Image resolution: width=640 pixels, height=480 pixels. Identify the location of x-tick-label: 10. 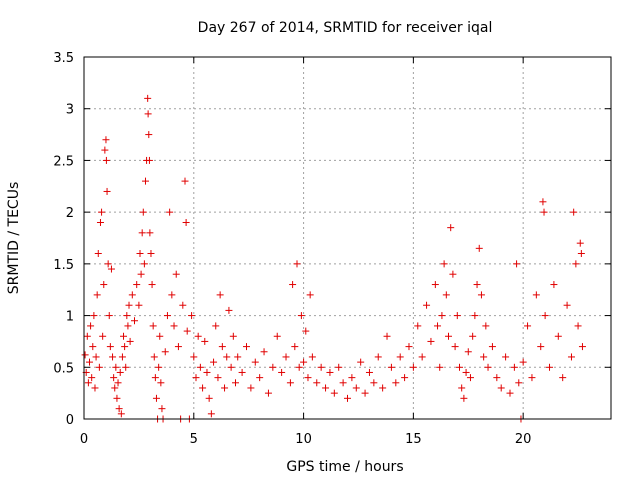
(303, 439).